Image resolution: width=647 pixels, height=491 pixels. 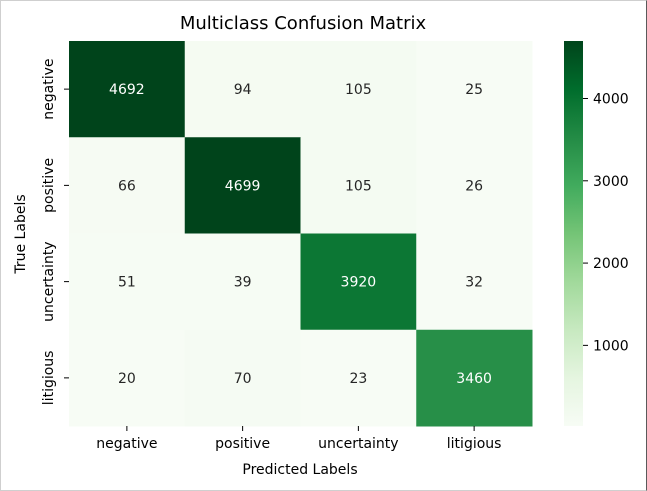 What do you see at coordinates (606, 223) in the screenshot?
I see `colorbar-ticks: 1000 2000 3000 4000` at bounding box center [606, 223].